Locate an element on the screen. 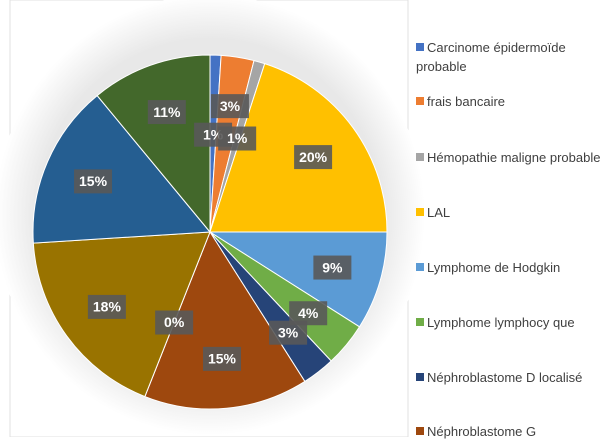 This screenshot has width=608, height=441. legend-item: Carcinome épidermoïde probable is located at coordinates (511, 57).